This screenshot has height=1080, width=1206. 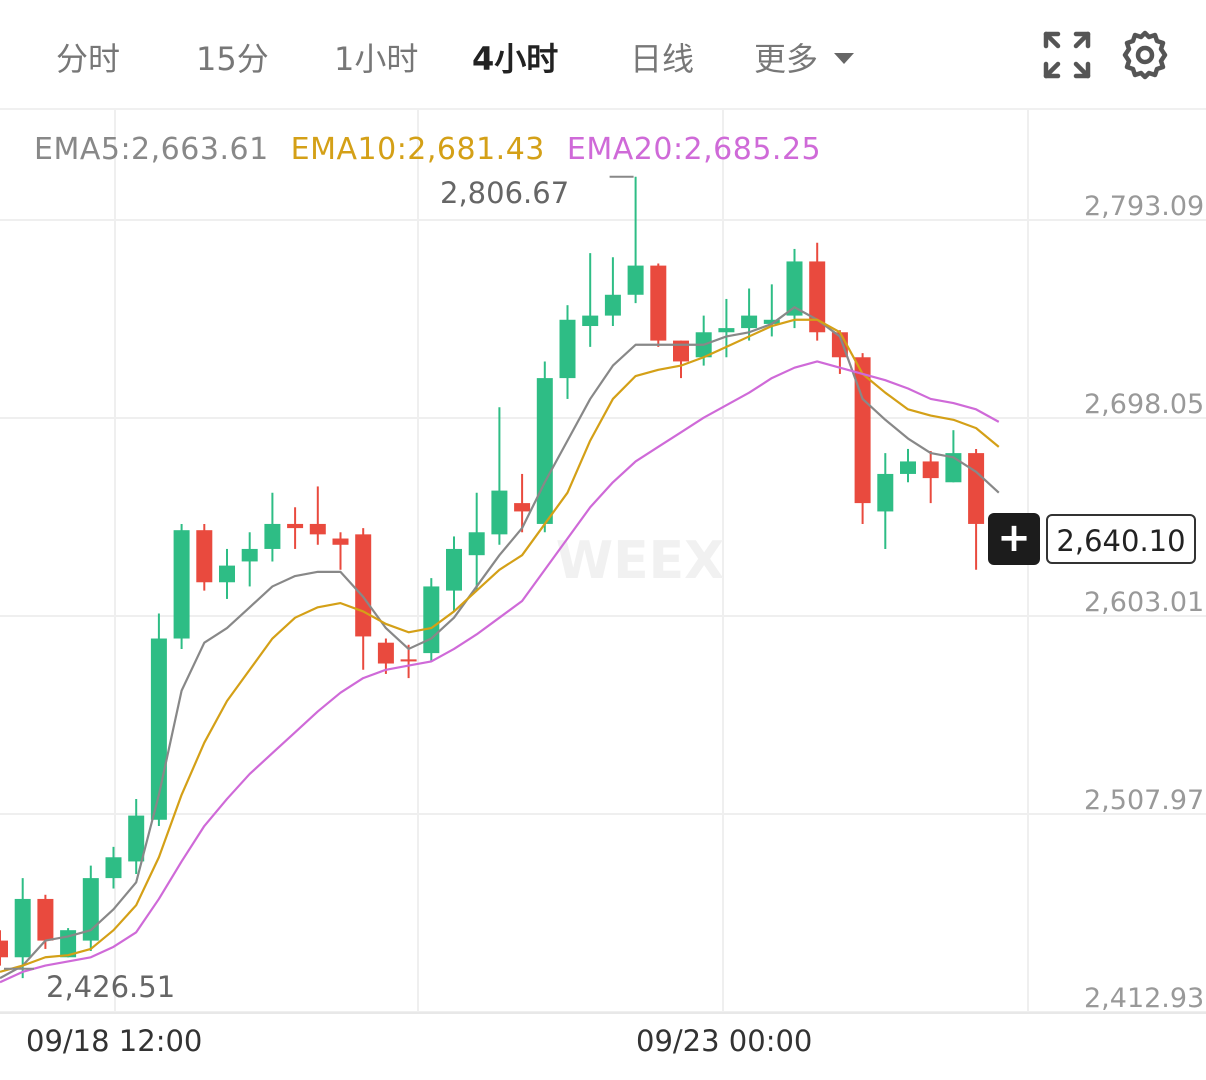 I want to click on chevron-down-icon, so click(x=844, y=58).